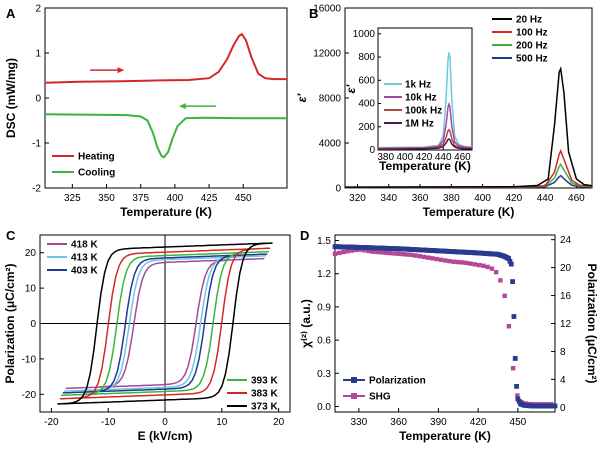 Image resolution: width=600 pixels, height=449 pixels. I want to click on panel-a-xtick-label: 400, so click(175, 198).